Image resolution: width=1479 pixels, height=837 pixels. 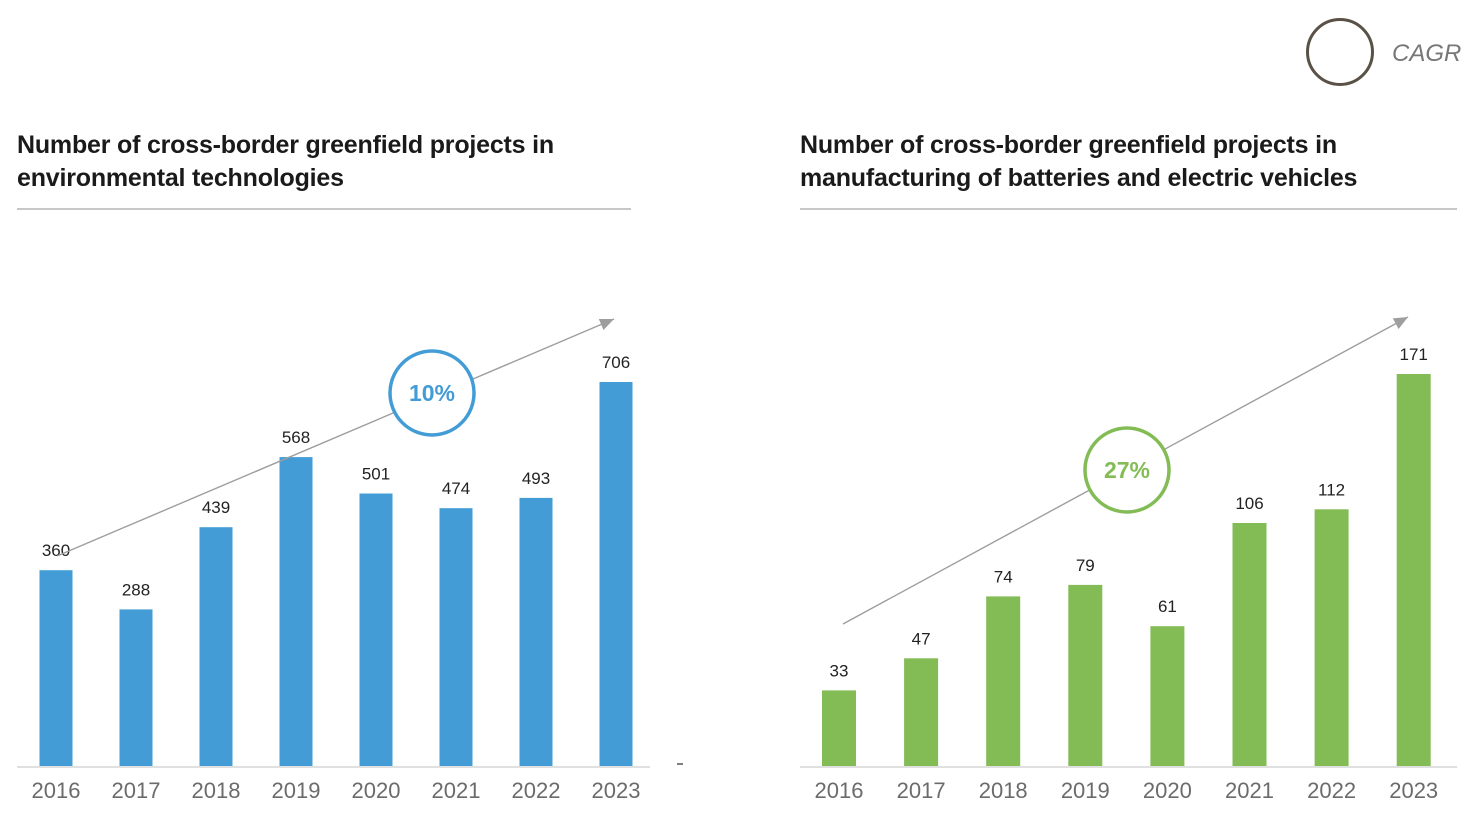 What do you see at coordinates (1414, 354) in the screenshot?
I see `data-label: 171` at bounding box center [1414, 354].